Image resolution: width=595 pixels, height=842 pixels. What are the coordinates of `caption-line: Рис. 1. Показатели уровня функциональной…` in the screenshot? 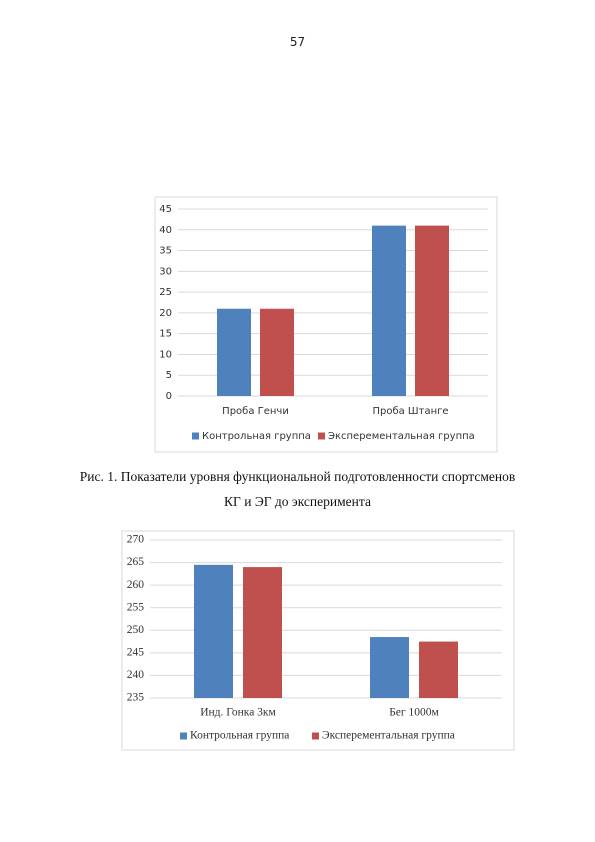 It's located at (297, 476).